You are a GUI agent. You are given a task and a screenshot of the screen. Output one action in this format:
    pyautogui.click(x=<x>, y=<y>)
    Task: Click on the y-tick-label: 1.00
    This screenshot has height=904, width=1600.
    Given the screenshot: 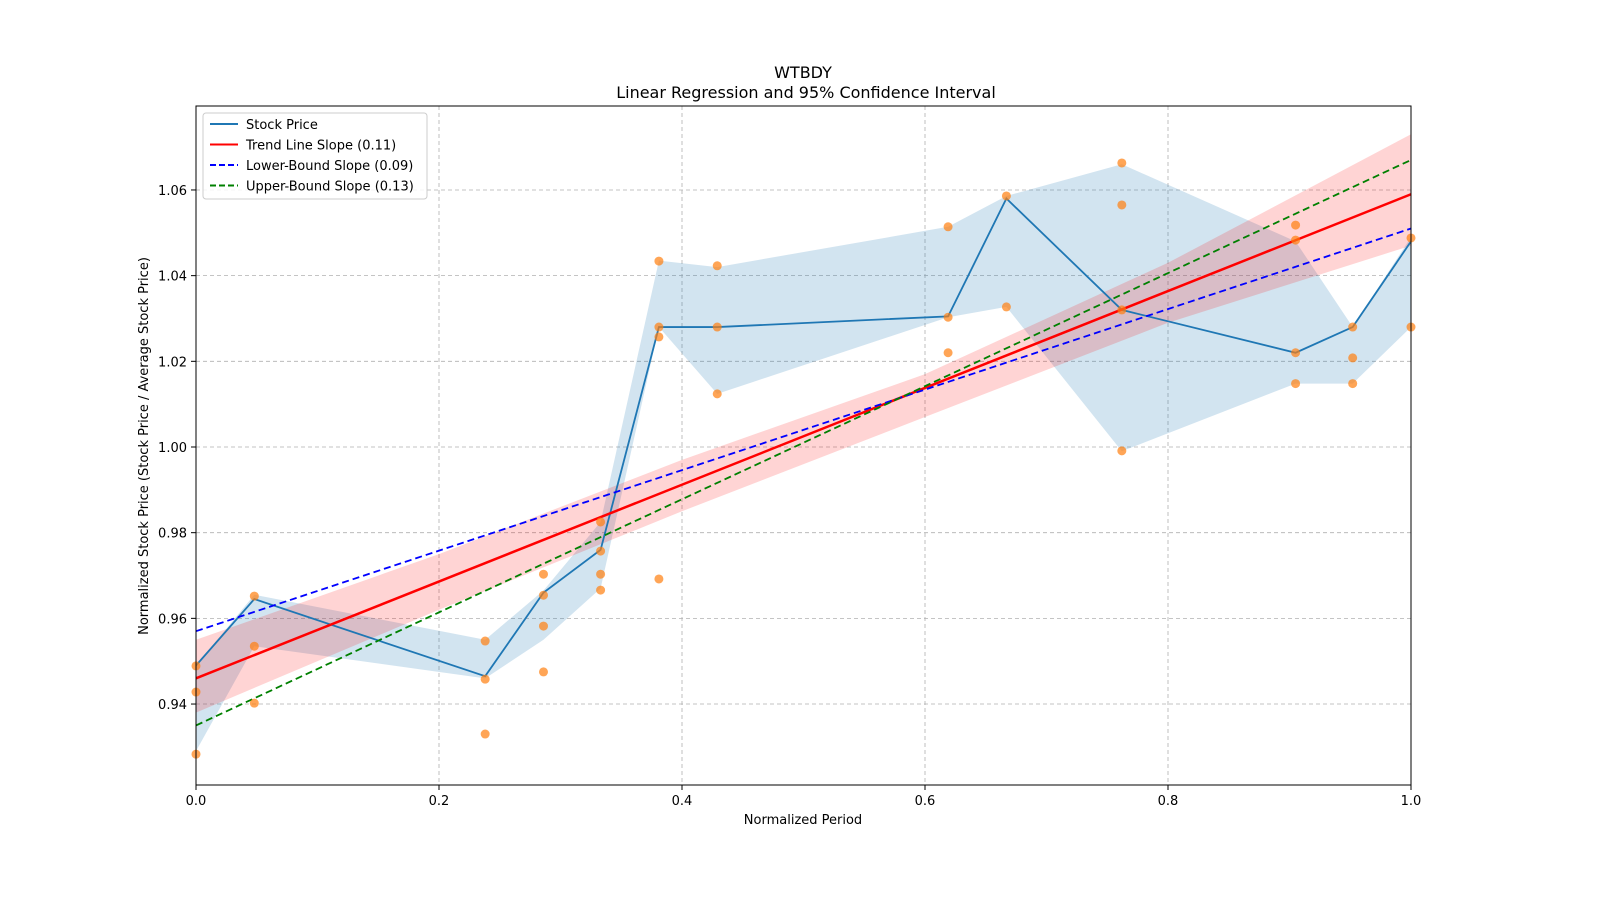 What is the action you would take?
    pyautogui.click(x=172, y=448)
    